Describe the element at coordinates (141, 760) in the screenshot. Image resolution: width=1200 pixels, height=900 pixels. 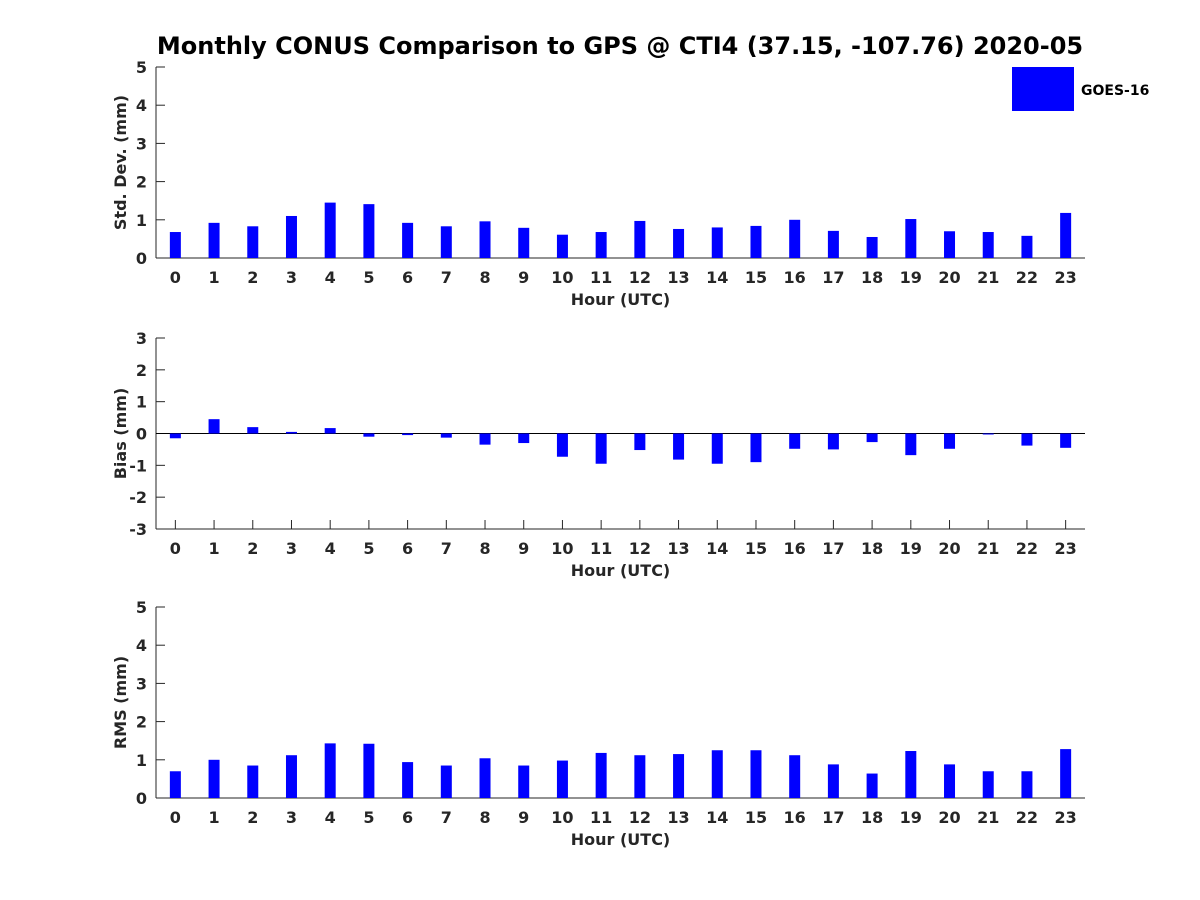
I see `y-tick-label: 1` at that location.